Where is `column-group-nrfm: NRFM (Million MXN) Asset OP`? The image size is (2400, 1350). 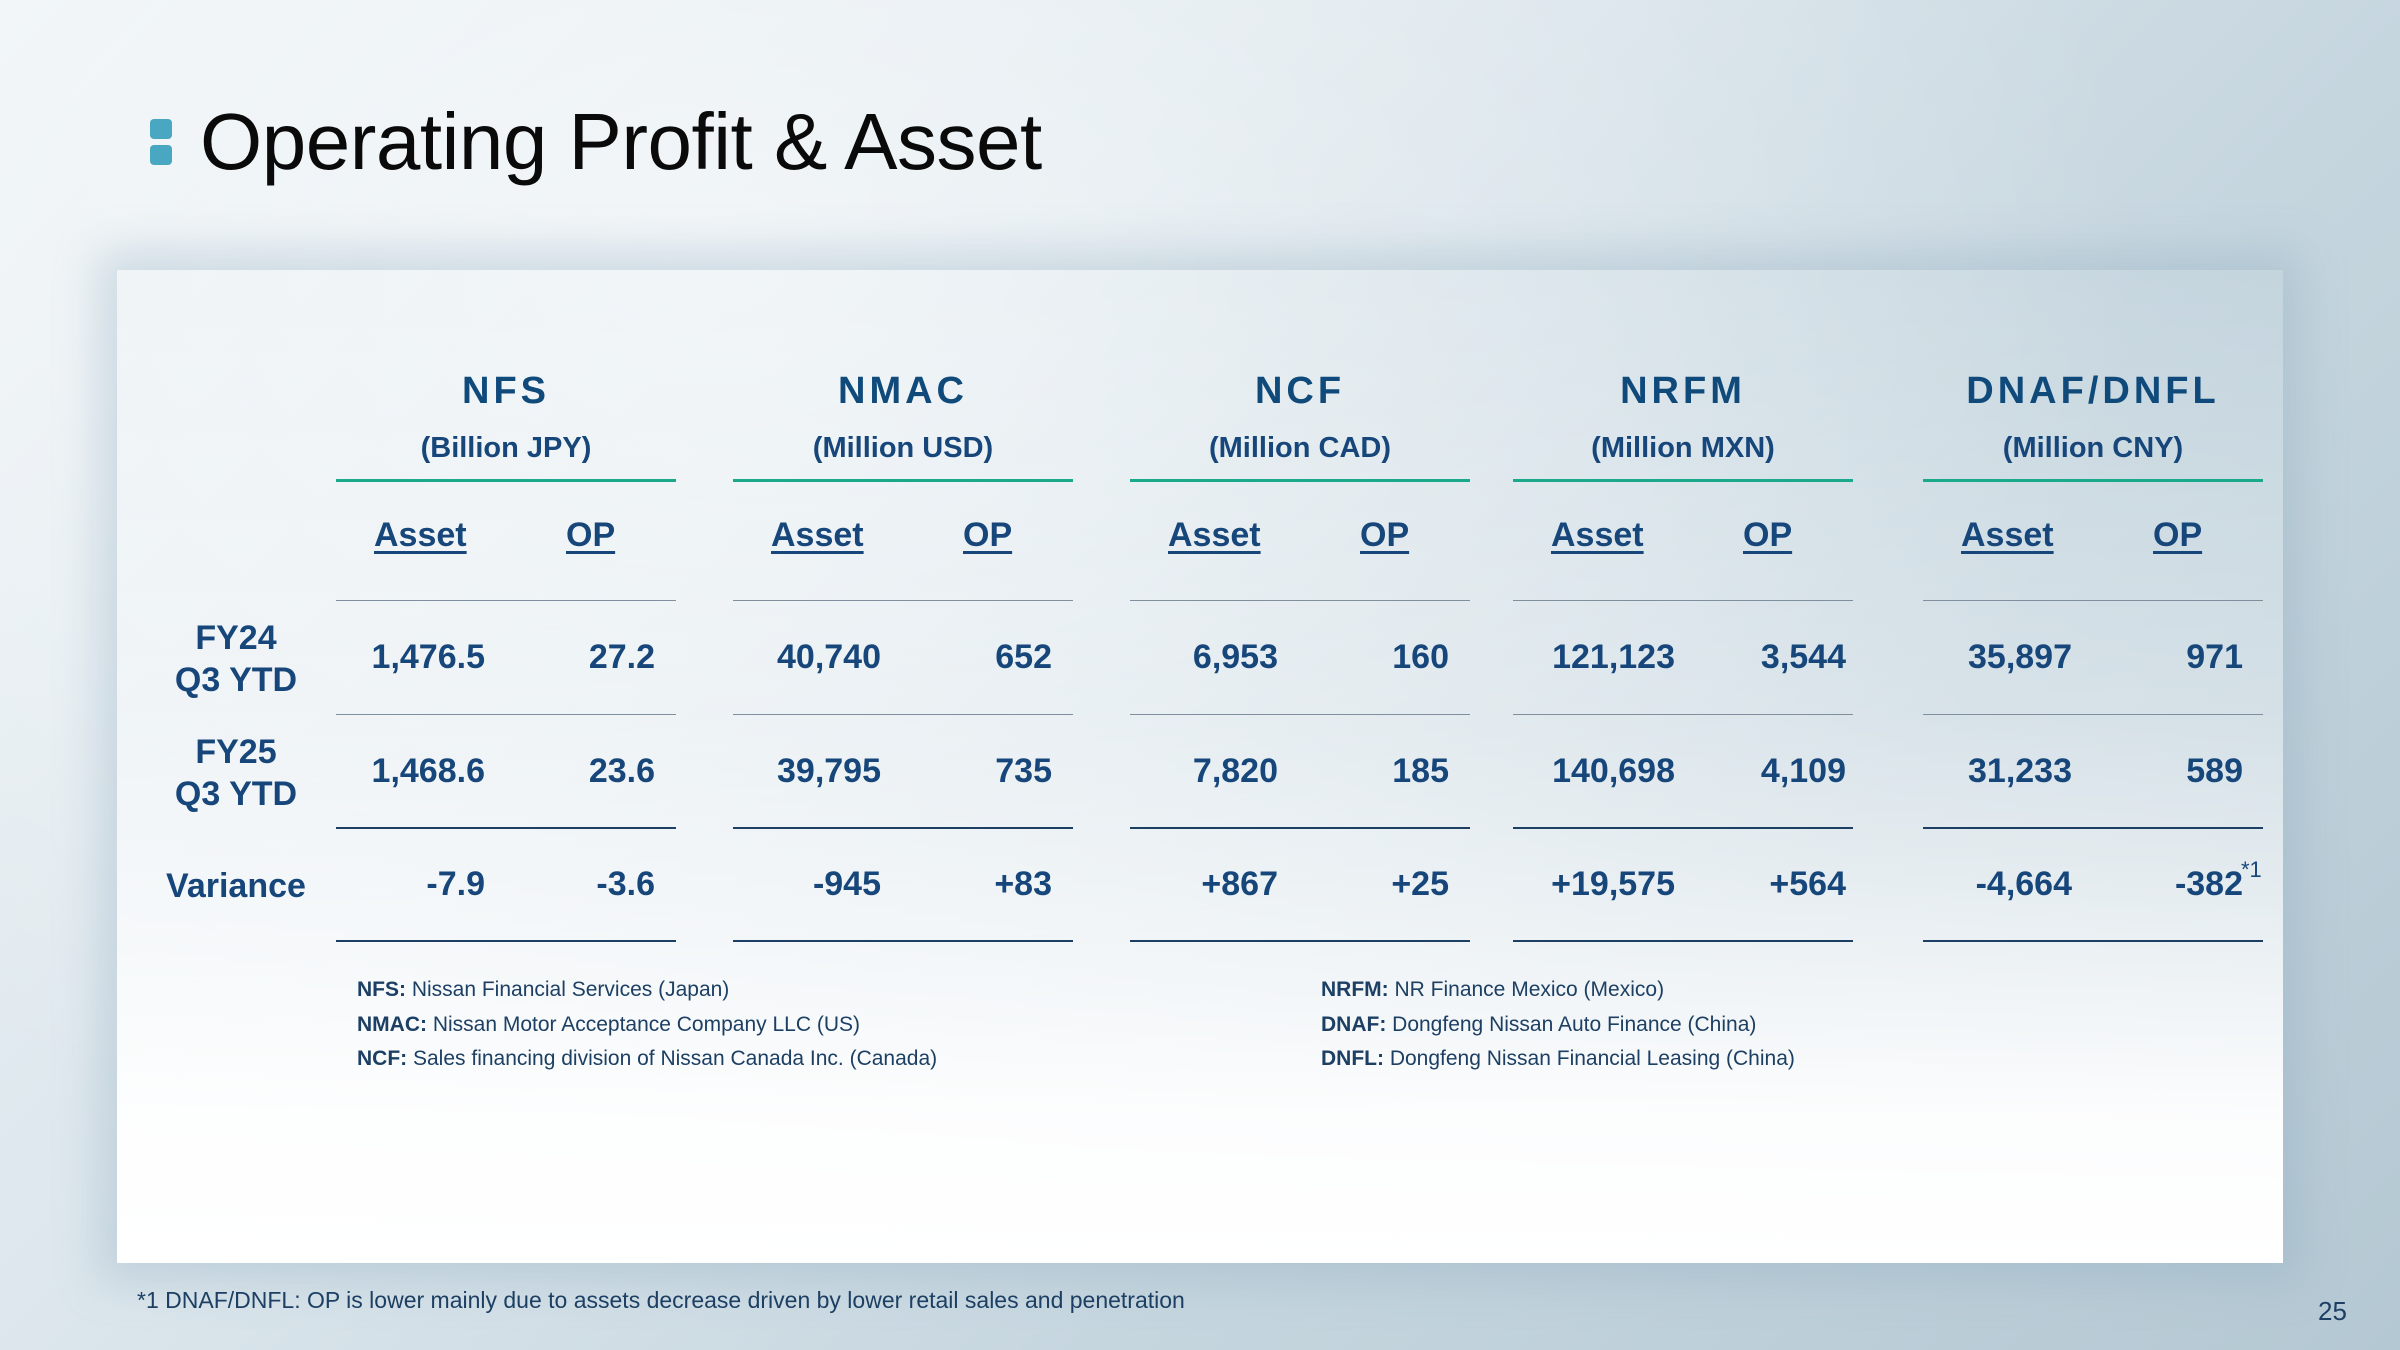
column-group-nrfm: NRFM (Million MXN) Asset OP is located at coordinates (1683, 466).